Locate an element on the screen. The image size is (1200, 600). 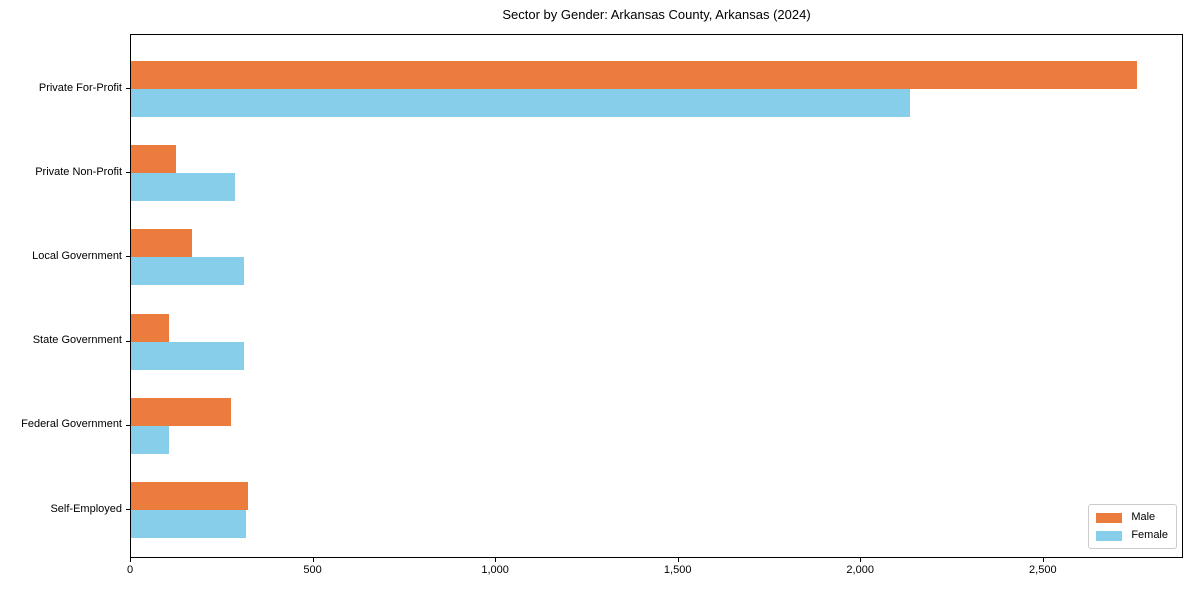
legend: Male Female is located at coordinates (1132, 526).